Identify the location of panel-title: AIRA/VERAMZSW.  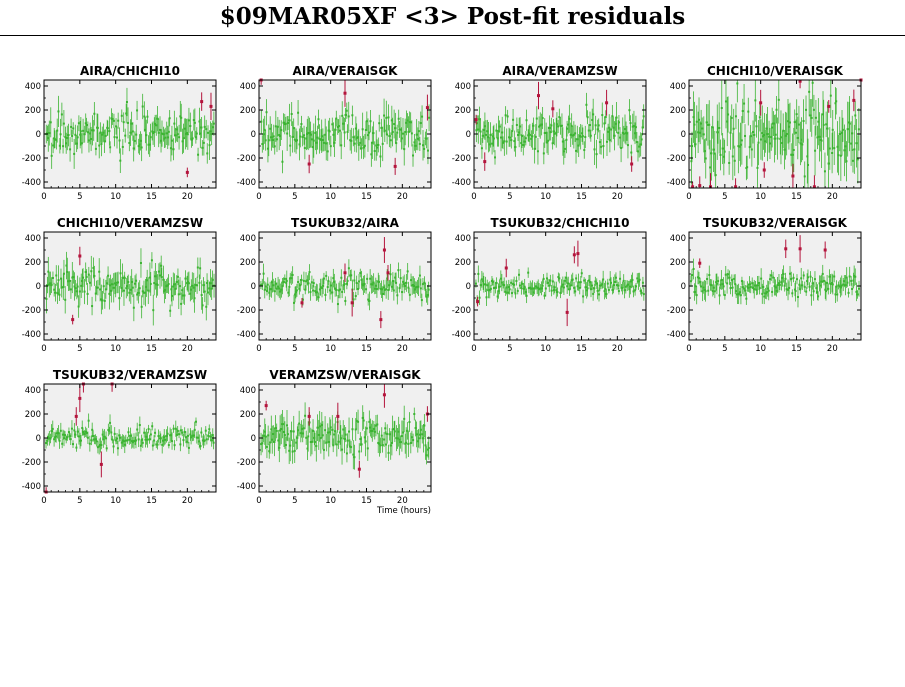
(559, 71).